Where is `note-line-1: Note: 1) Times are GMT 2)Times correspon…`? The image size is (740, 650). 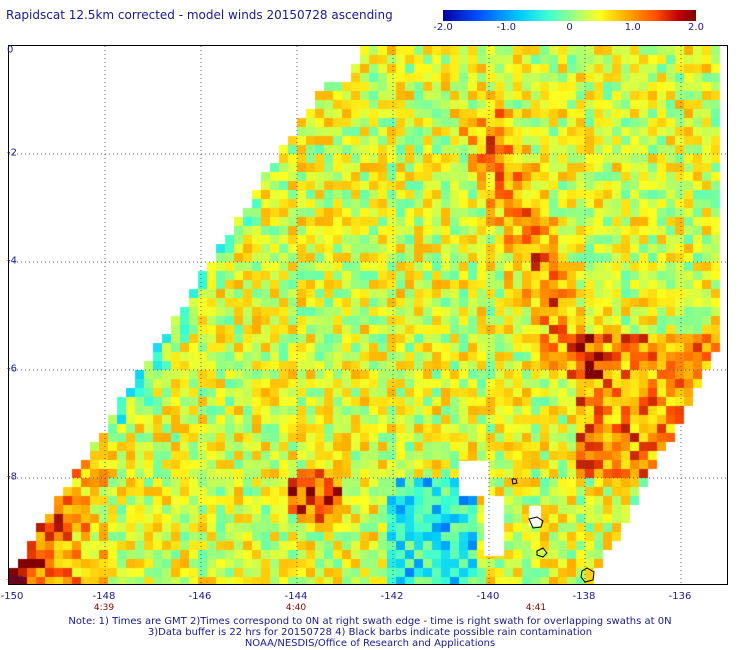 note-line-1: Note: 1) Times are GMT 2)Times correspon… is located at coordinates (370, 621).